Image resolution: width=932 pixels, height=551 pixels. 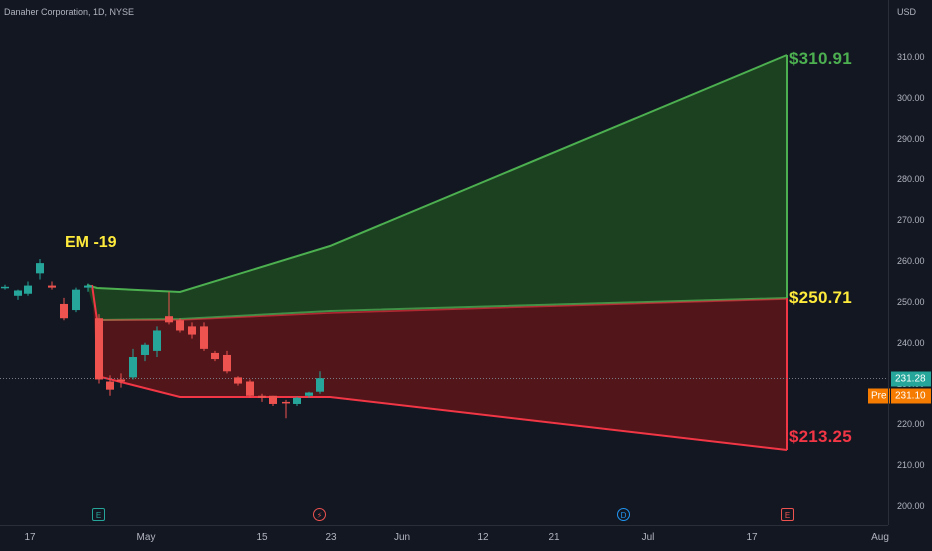 I want to click on price-tick: 250.00, so click(x=911, y=301).